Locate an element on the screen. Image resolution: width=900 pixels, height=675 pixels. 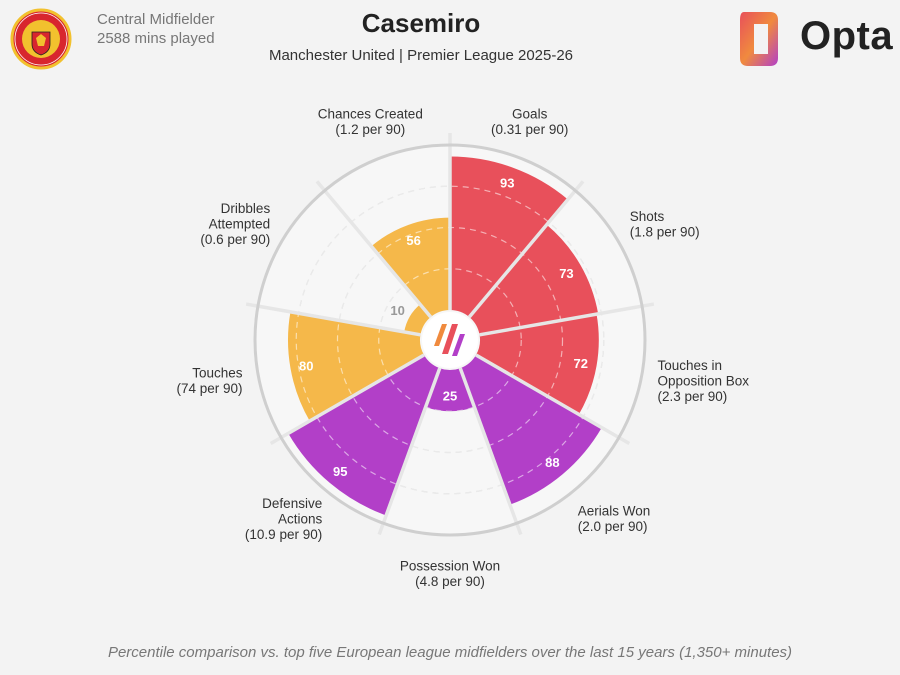
player-meta: Central Midfielder 2588 mins played is located at coordinates (156, 29).